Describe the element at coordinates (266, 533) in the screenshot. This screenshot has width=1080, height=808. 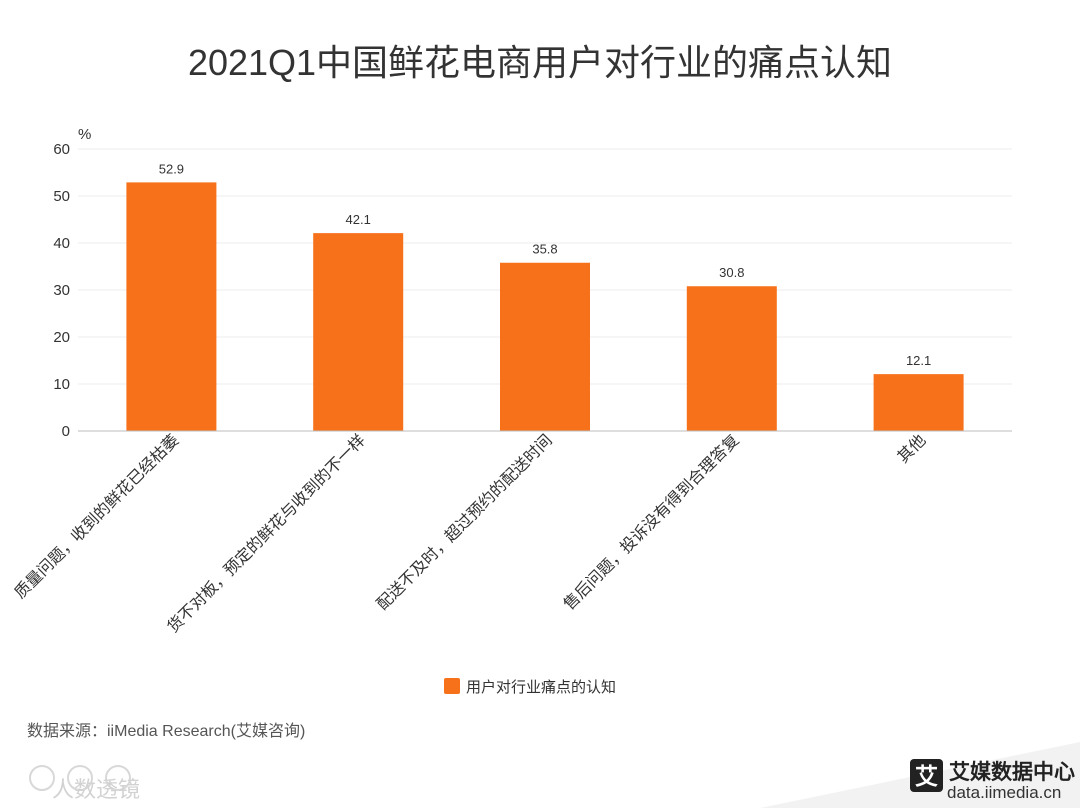
I see `category-label: 货不对板，预定的鲜花与收到的不一样` at that location.